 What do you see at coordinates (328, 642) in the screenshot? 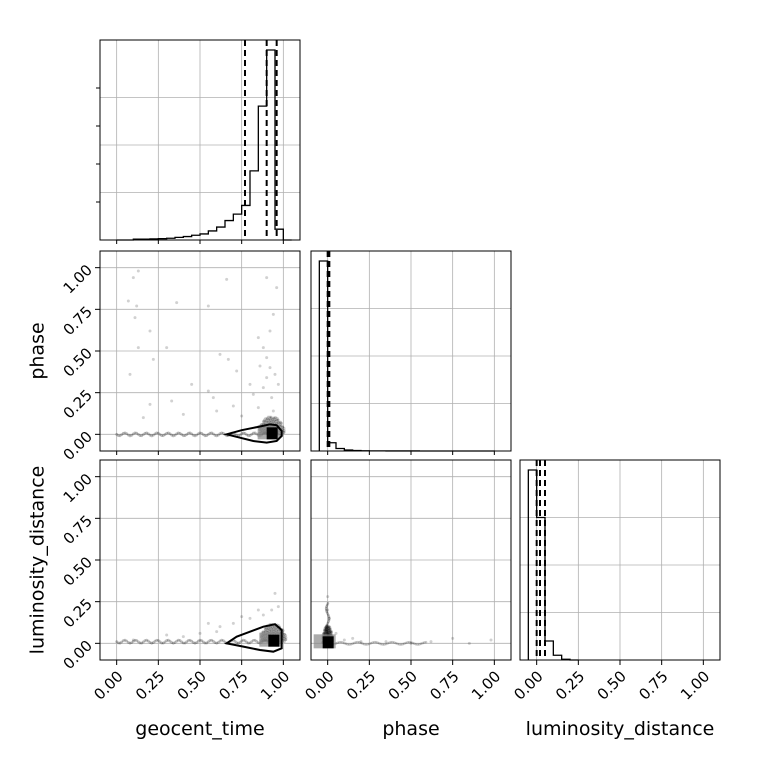
I see `density-core` at bounding box center [328, 642].